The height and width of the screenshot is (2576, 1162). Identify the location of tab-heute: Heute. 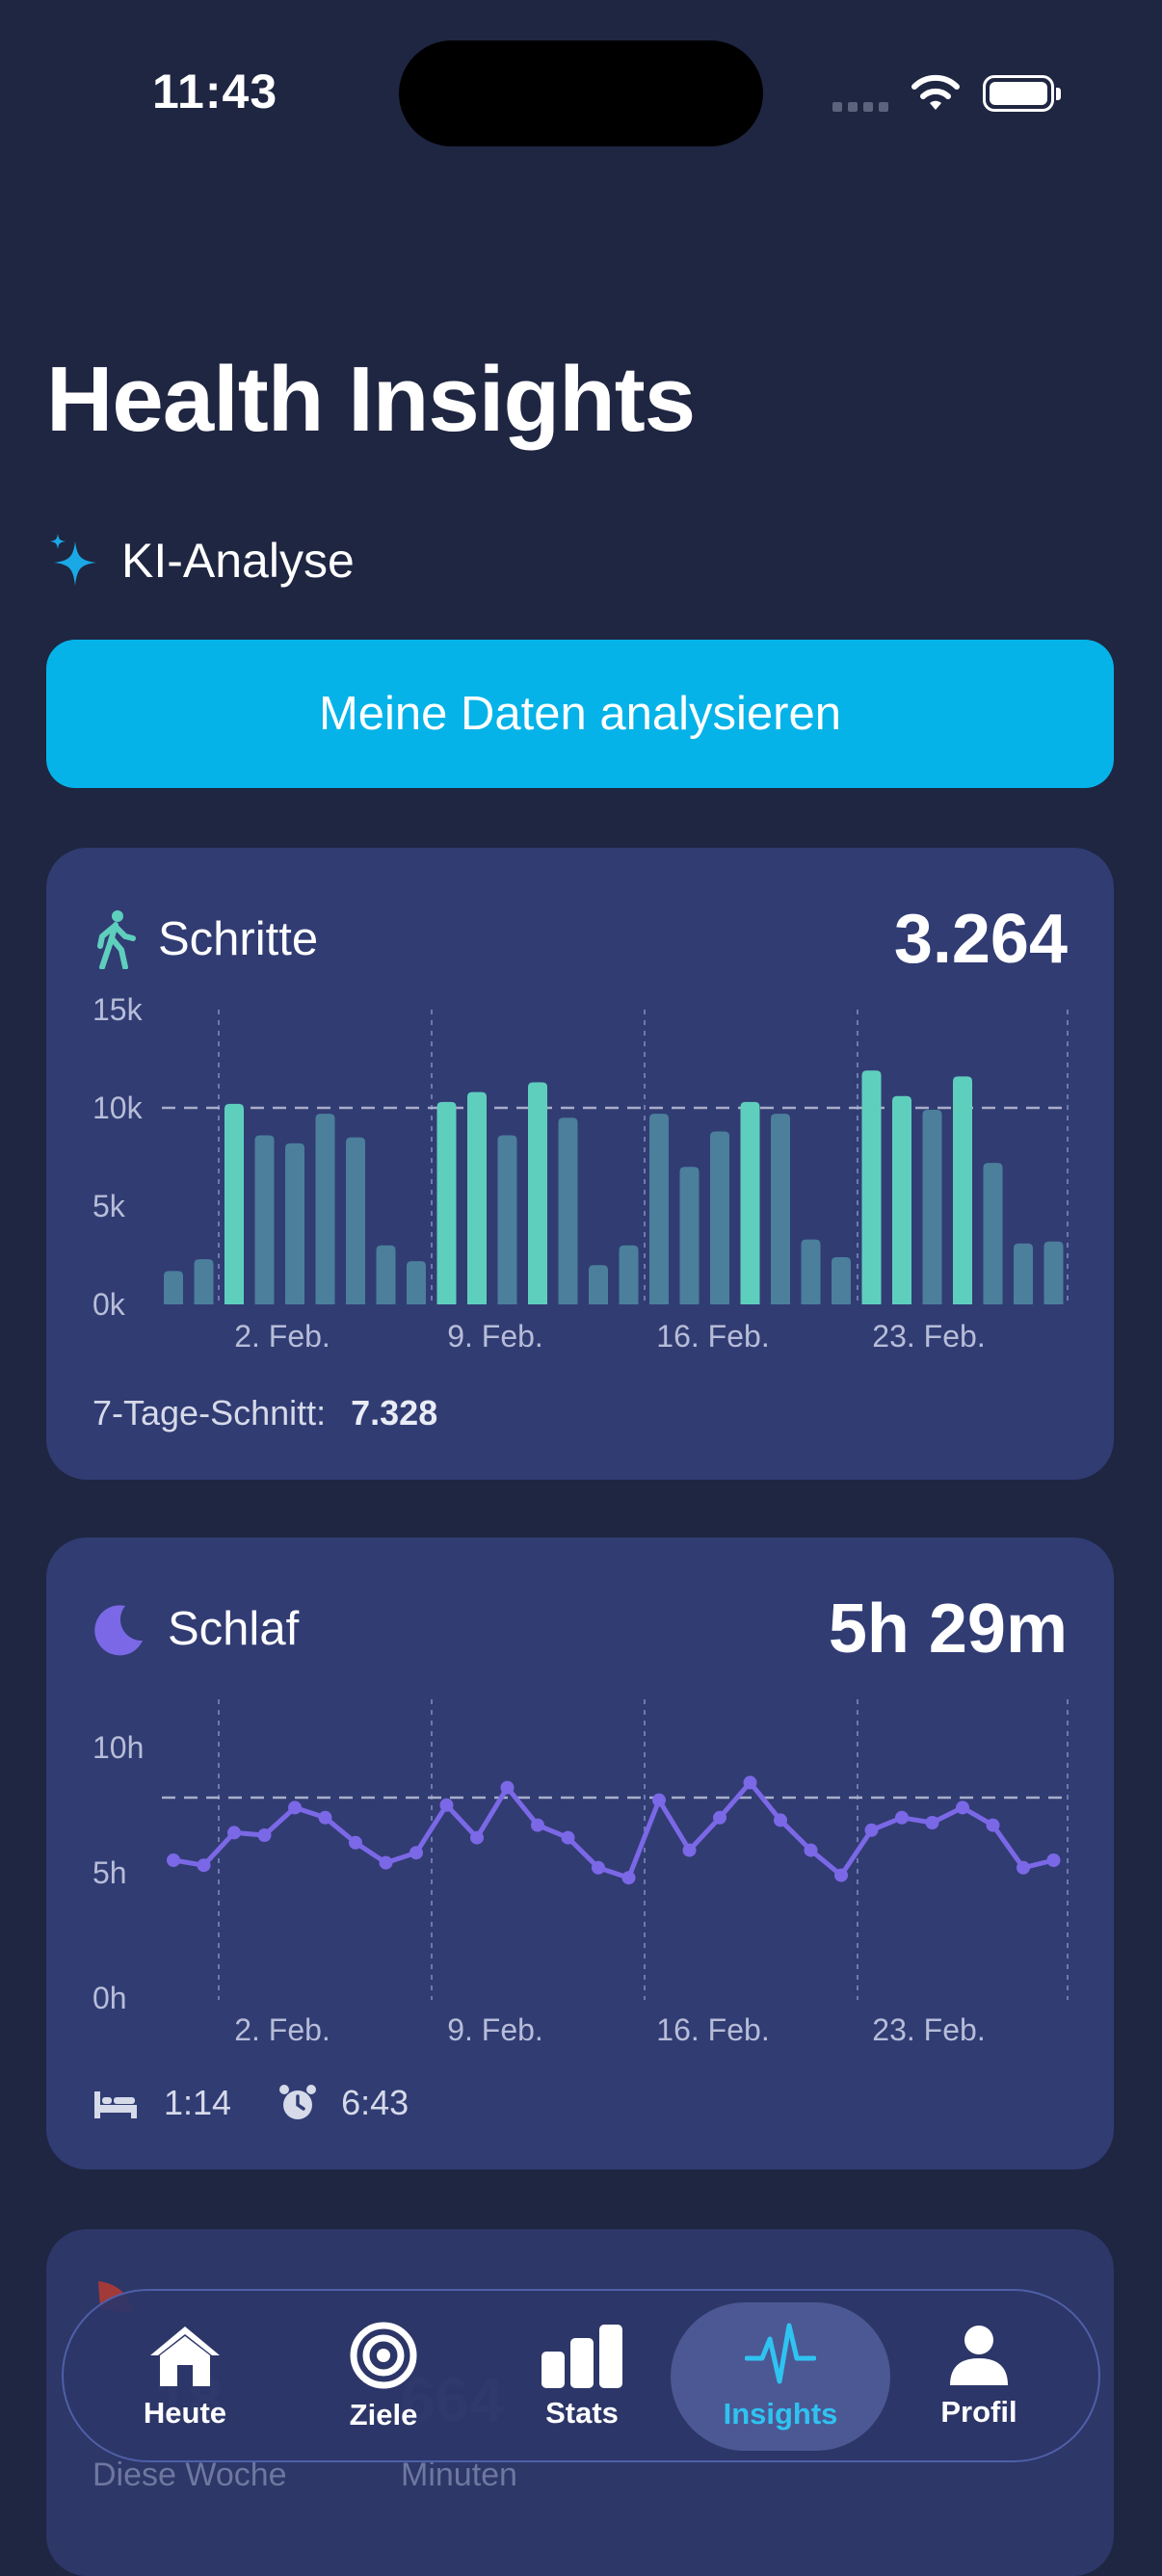
(185, 2376).